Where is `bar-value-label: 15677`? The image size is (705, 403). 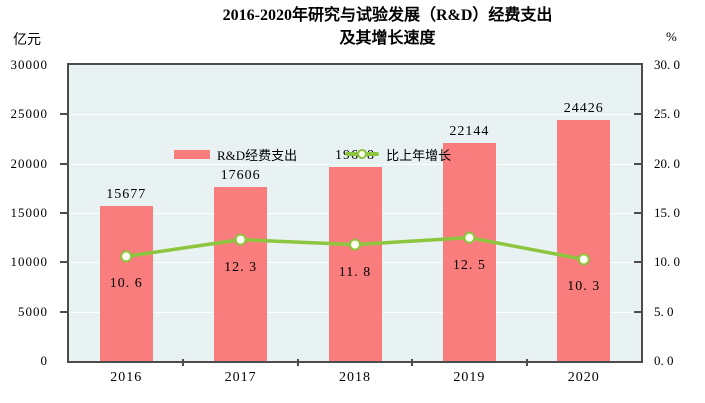
bar-value-label: 15677 is located at coordinates (126, 195).